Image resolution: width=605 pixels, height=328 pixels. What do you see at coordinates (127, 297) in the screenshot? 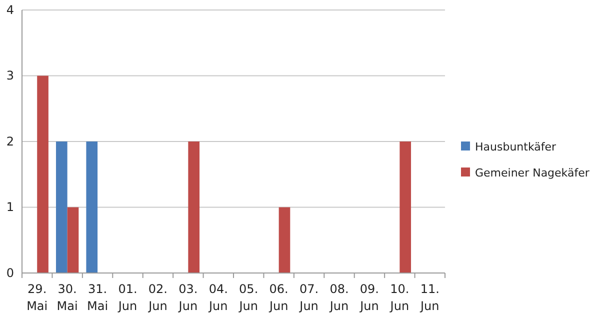
I see `x-tick-label: 01. Jun` at bounding box center [127, 297].